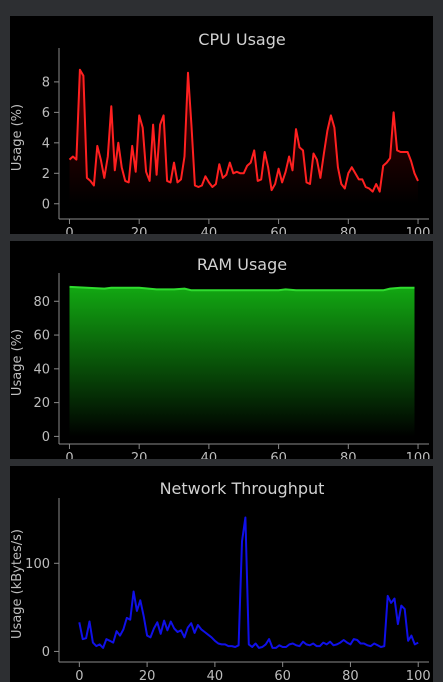 The width and height of the screenshot is (443, 682). Describe the element at coordinates (46, 174) in the screenshot. I see `y-tick-label: 2` at that location.